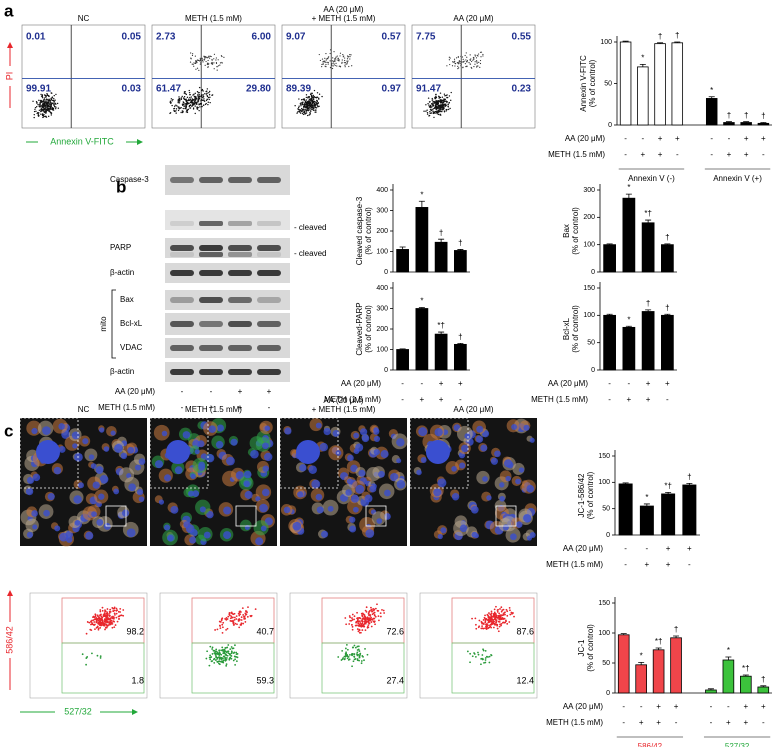 Image resolution: width=778 pixels, height=747 pixels. I want to click on quadrant-value: 0.05, so click(132, 37).